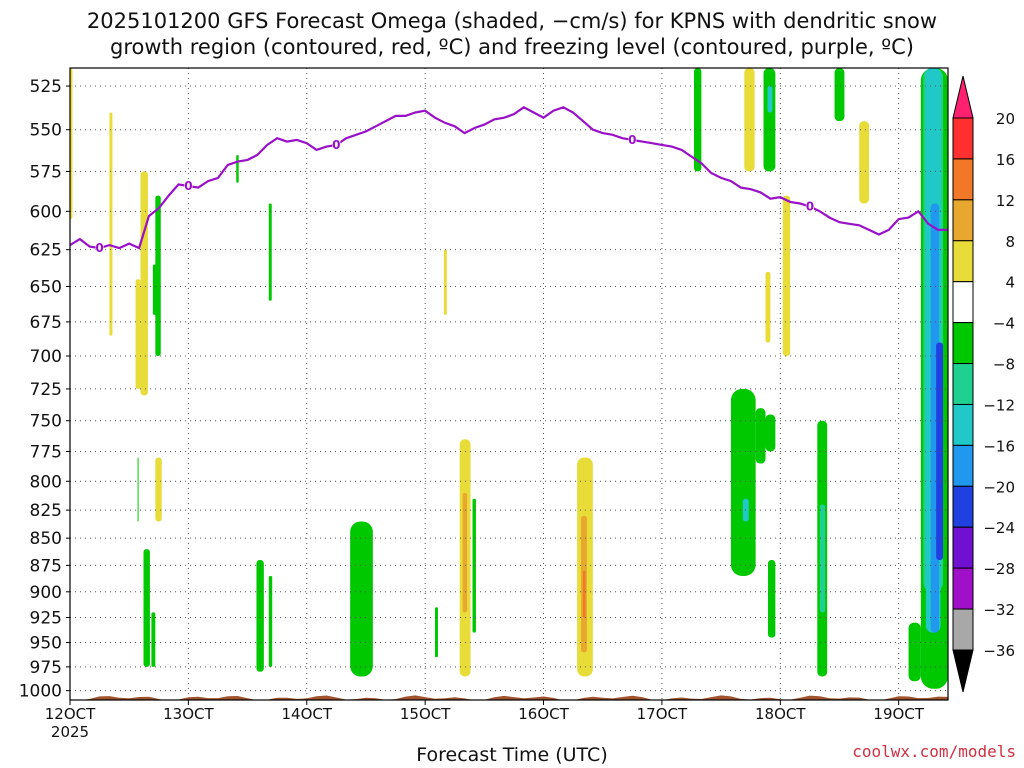 The image size is (1024, 768). What do you see at coordinates (70, 714) in the screenshot?
I see `x-tick-label: 12OCT` at bounding box center [70, 714].